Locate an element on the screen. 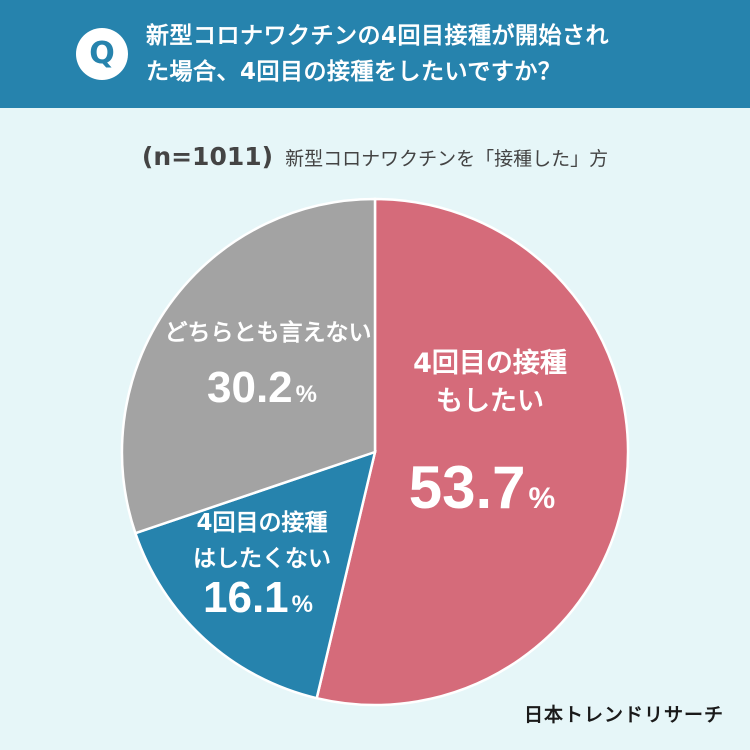  slice-value-3: 30.2% is located at coordinates (262, 387).